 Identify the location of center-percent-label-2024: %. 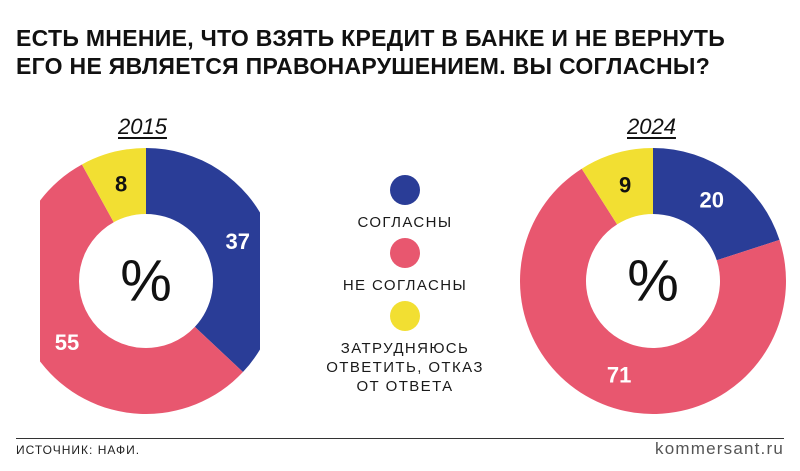
(653, 281).